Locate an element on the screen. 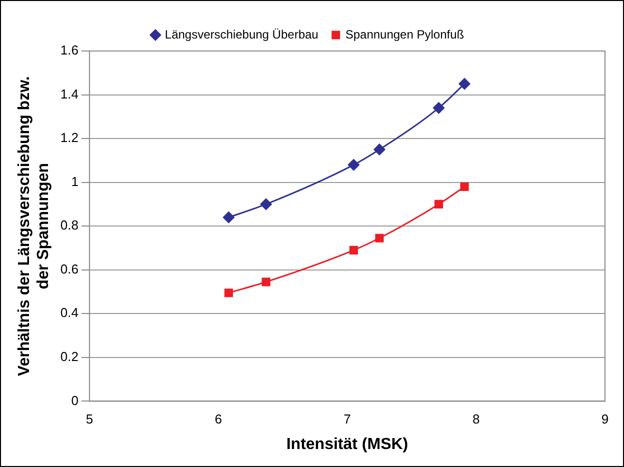  x-tick-label: 9 is located at coordinates (605, 419).